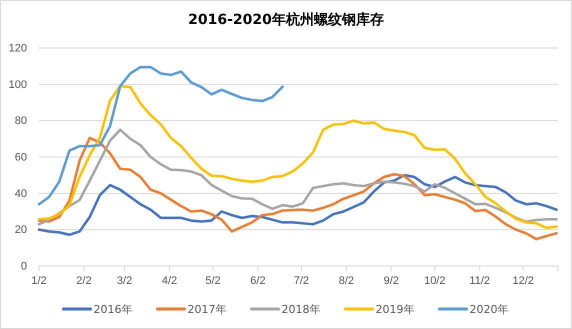  What do you see at coordinates (17, 84) in the screenshot?
I see `y-tick-label: 100` at bounding box center [17, 84].